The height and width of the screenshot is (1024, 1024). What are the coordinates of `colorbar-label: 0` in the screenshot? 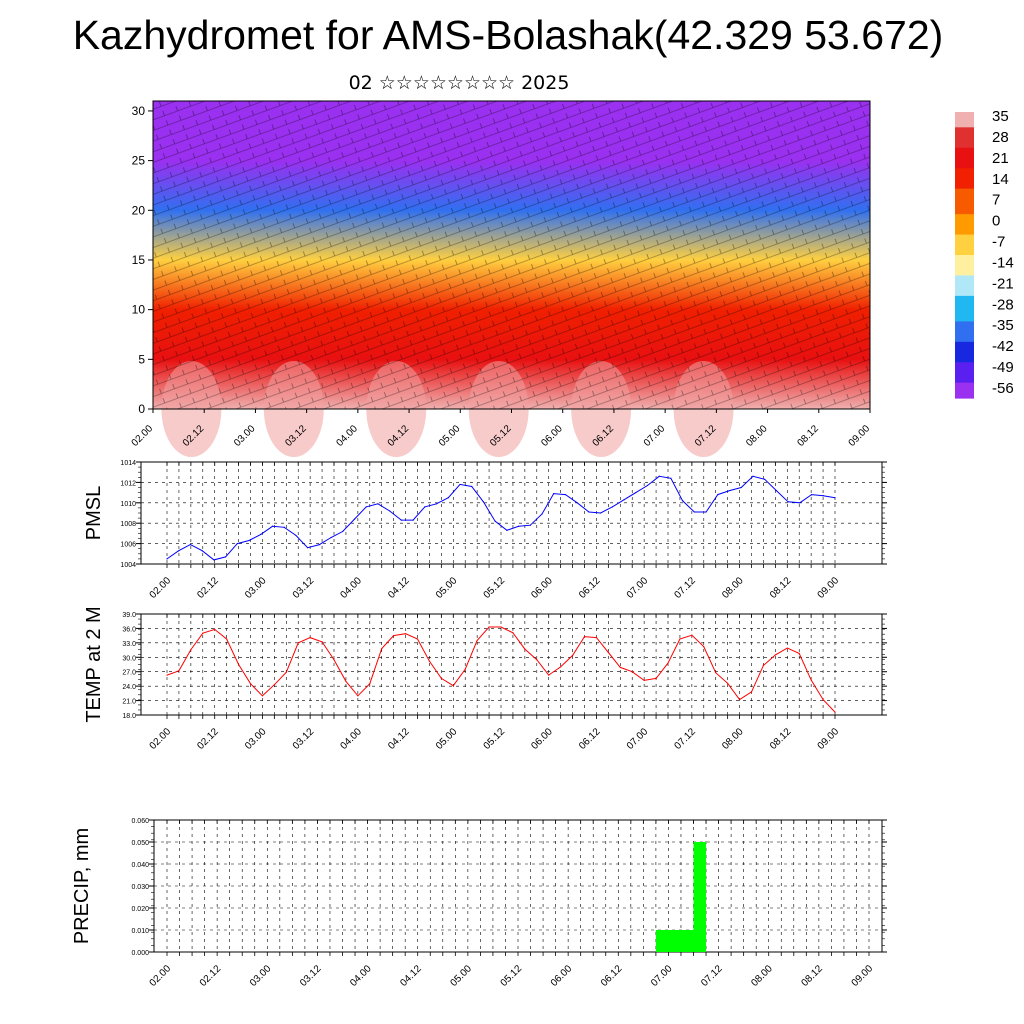 It's located at (996, 221).